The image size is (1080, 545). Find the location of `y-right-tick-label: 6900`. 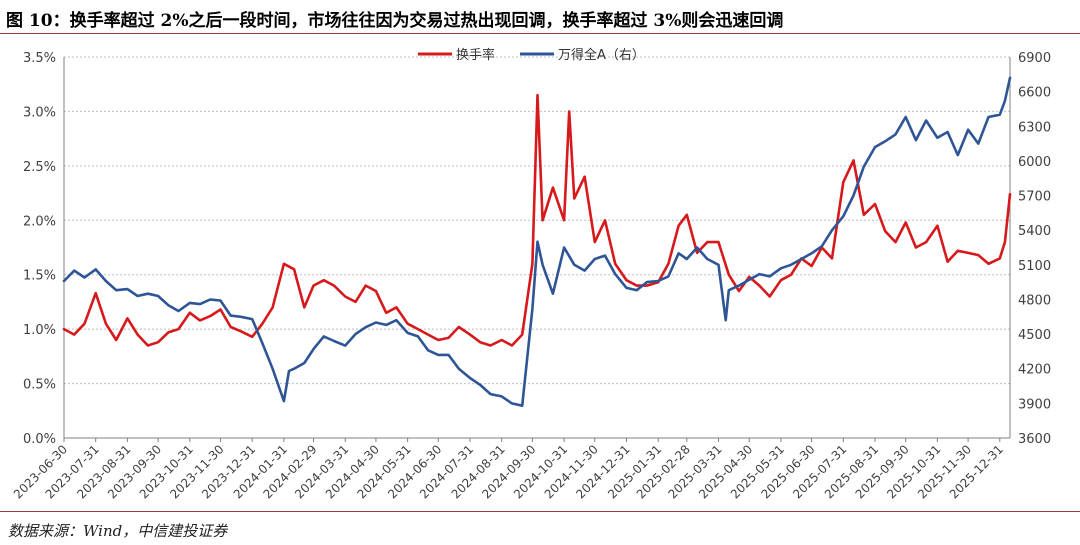

y-right-tick-label: 6900 is located at coordinates (1034, 58).